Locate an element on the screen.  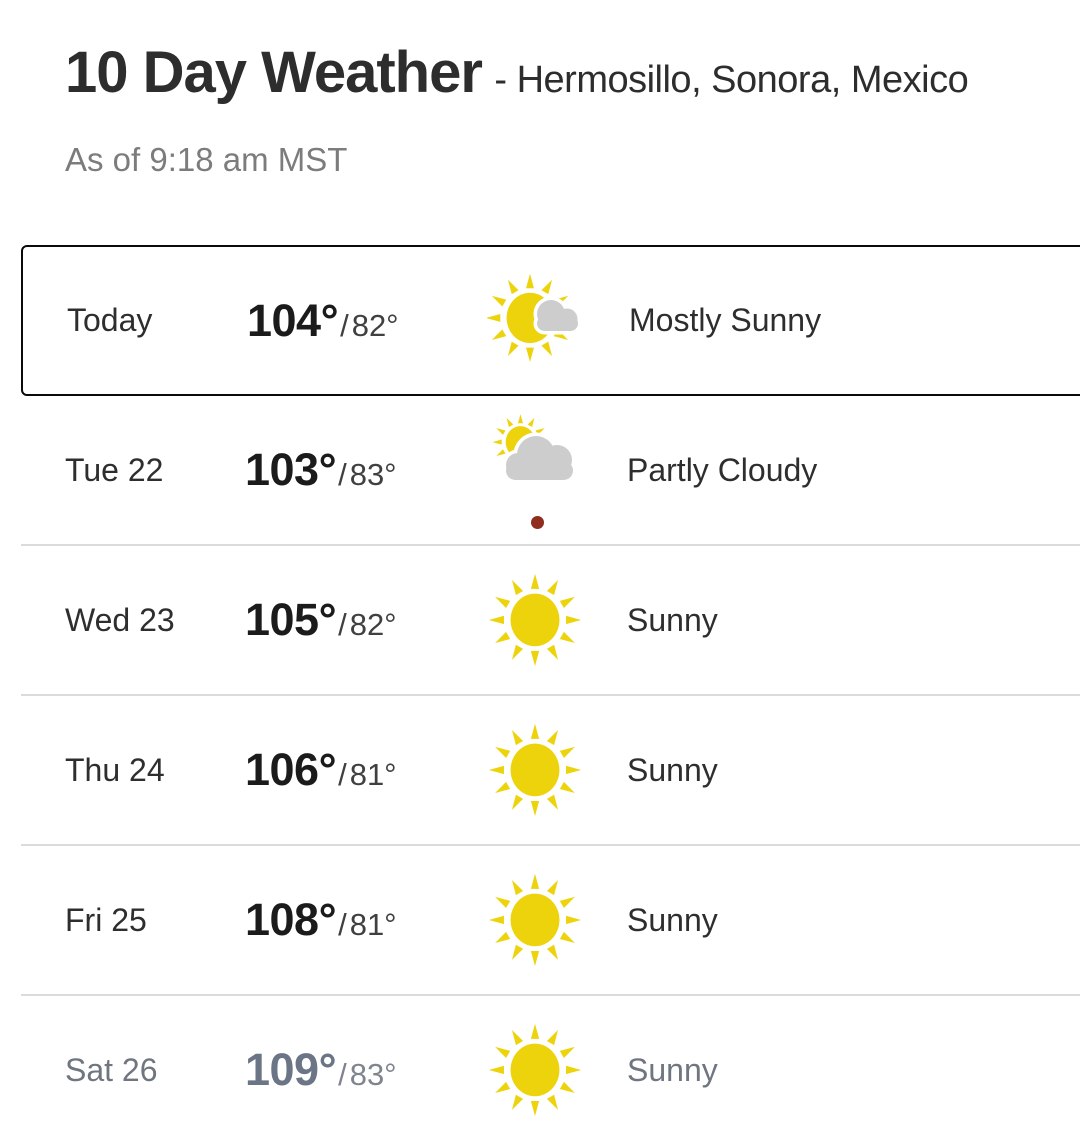
day-label: Fri 25 is located at coordinates (106, 919).